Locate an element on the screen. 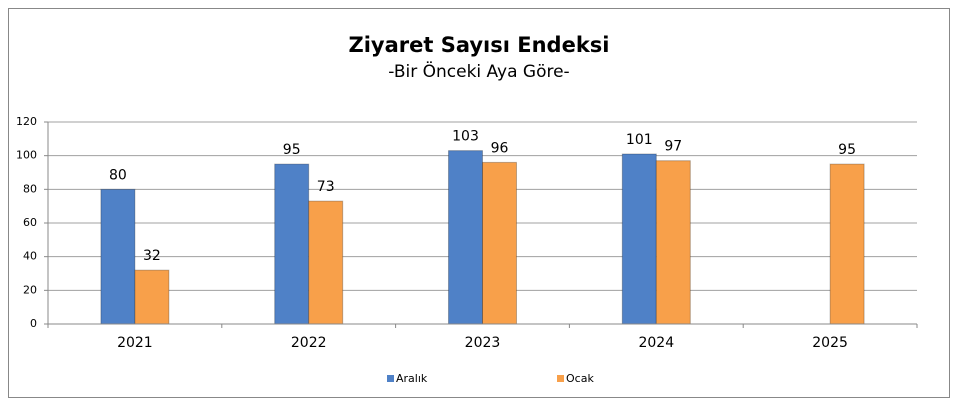 This screenshot has height=409, width=968. value-label: 103 is located at coordinates (465, 137).